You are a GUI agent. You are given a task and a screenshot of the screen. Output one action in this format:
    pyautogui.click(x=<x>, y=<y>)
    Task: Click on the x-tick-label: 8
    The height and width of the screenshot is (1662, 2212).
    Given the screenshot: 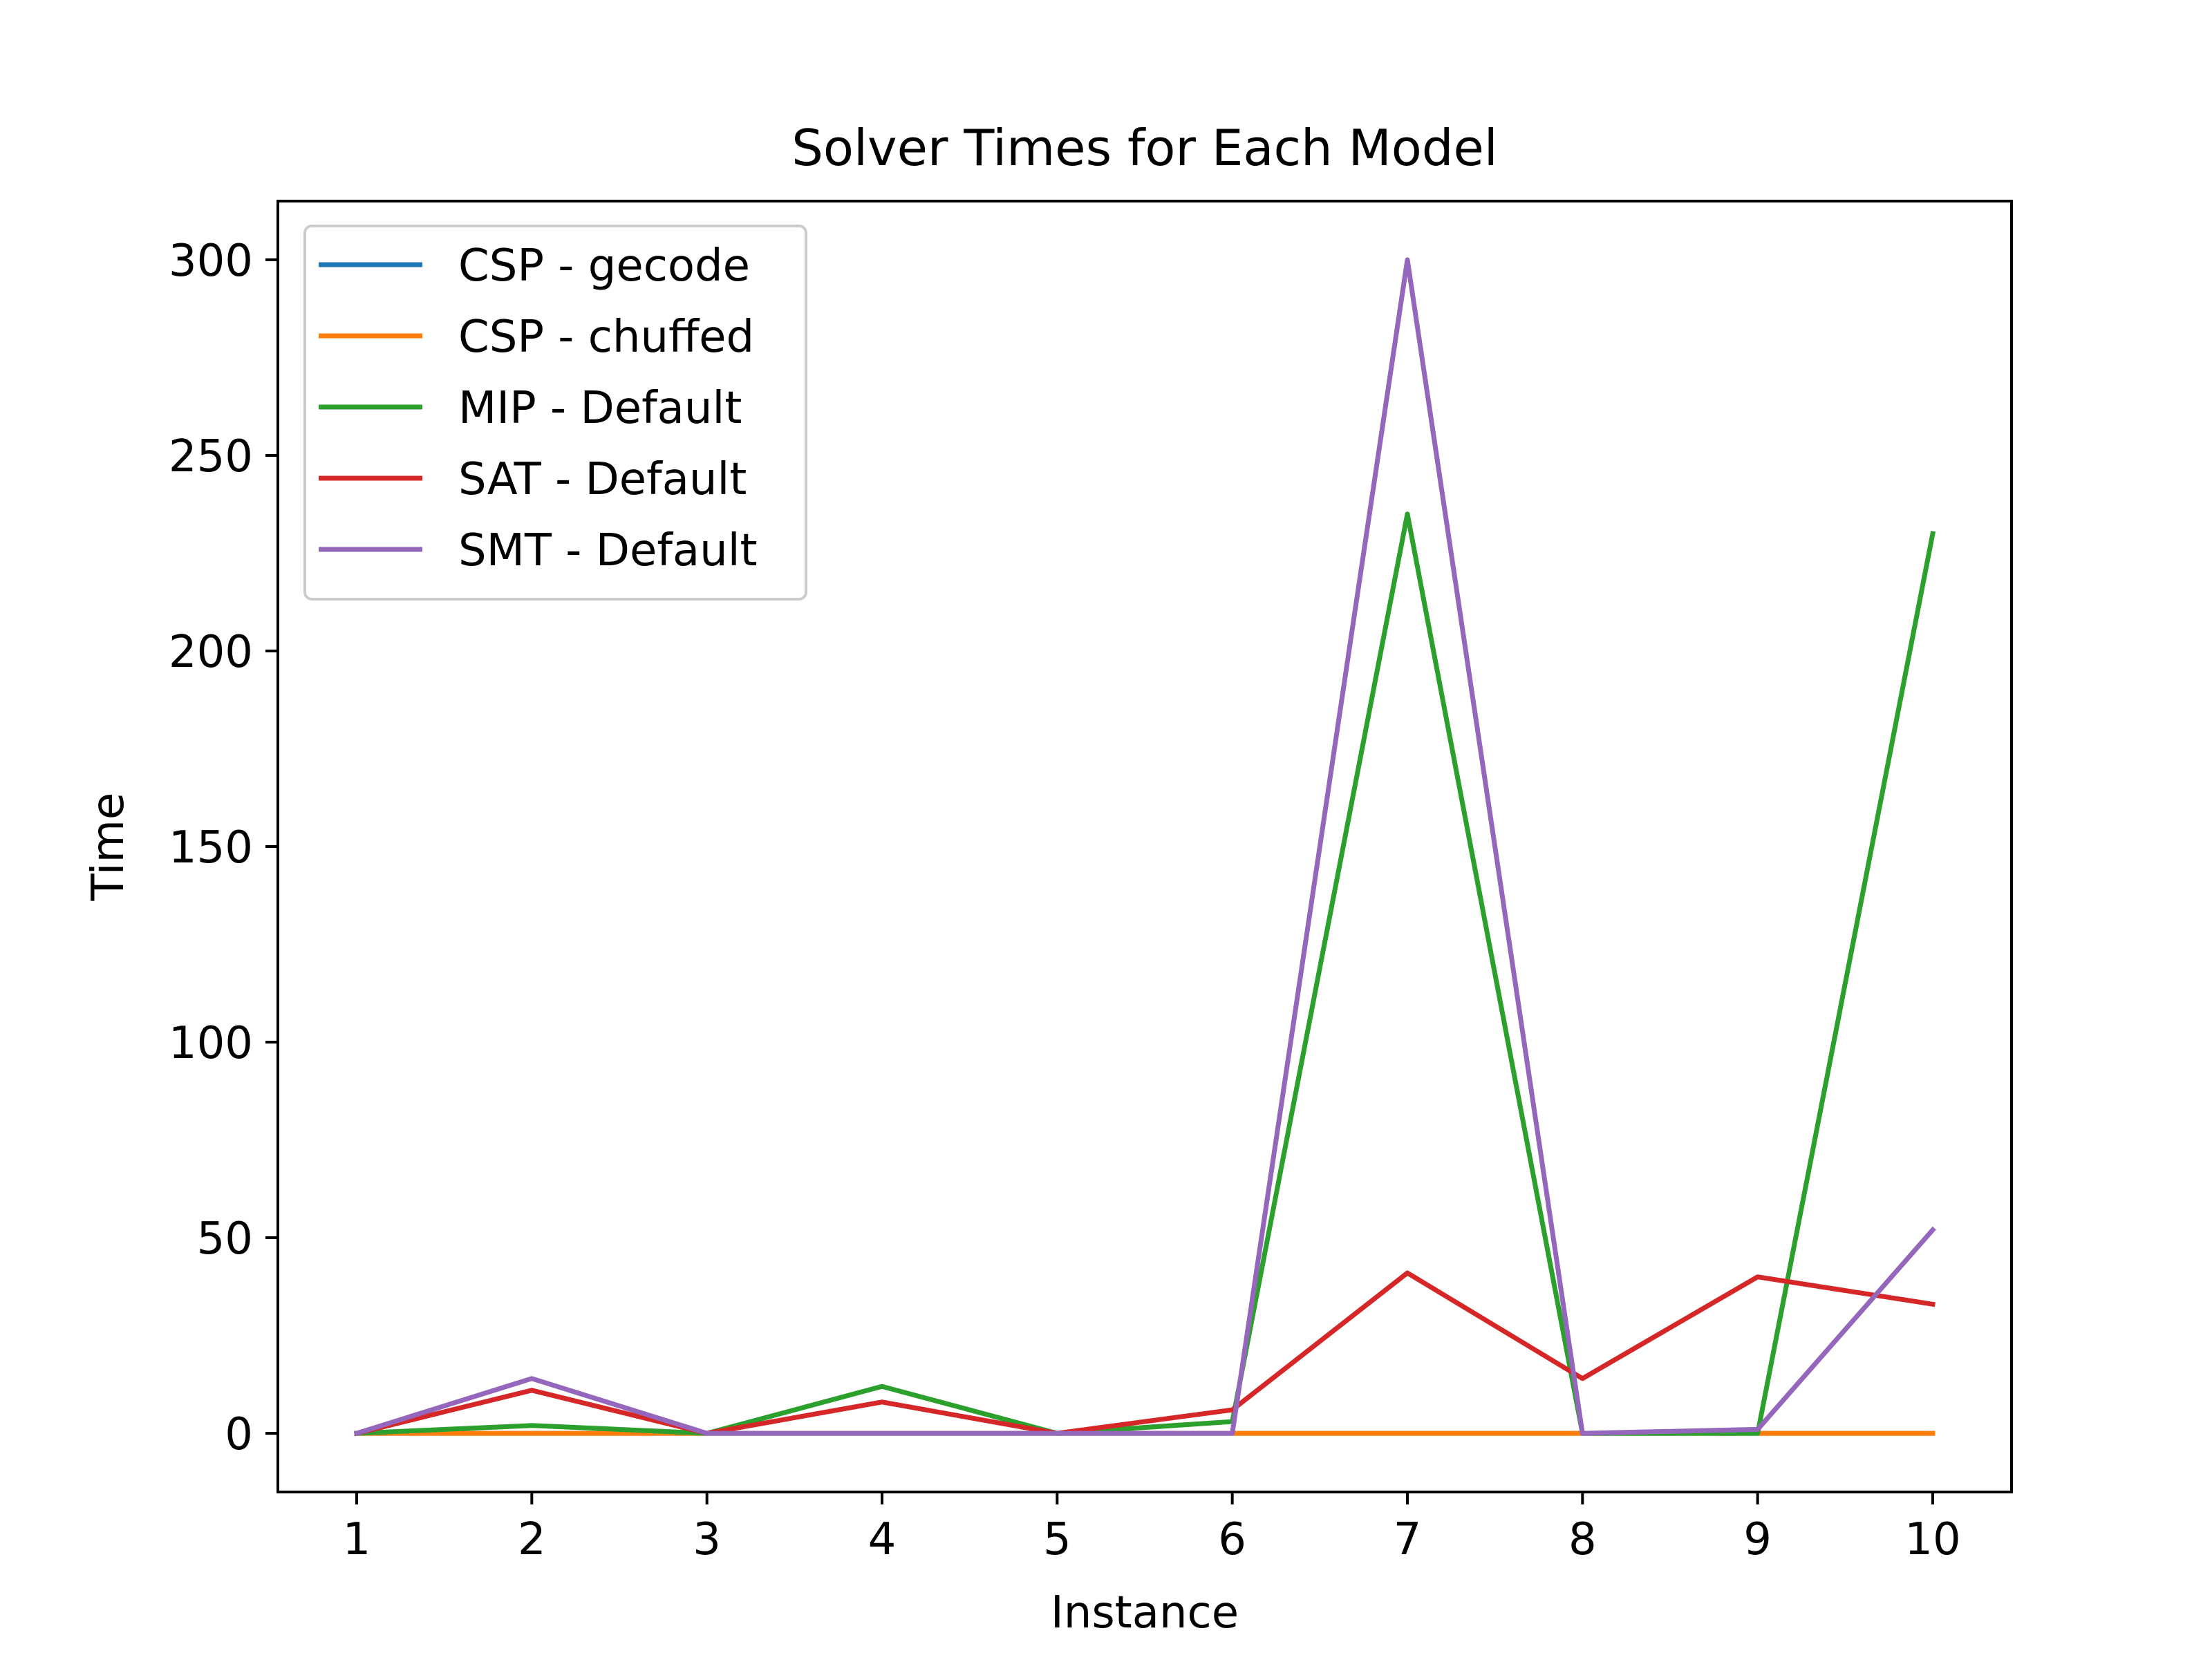 What is the action you would take?
    pyautogui.click(x=1582, y=1539)
    